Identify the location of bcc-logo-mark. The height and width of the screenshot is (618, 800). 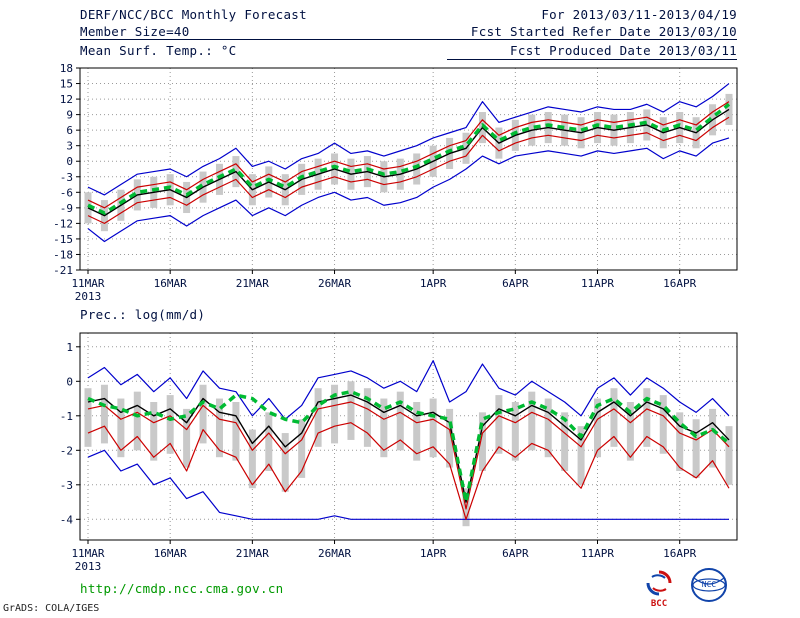
(659, 583).